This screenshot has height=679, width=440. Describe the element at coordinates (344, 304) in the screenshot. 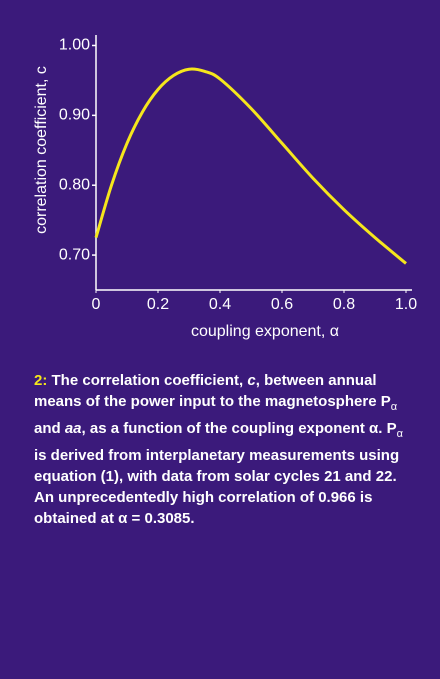

I see `x-tick-label: 0.8` at that location.